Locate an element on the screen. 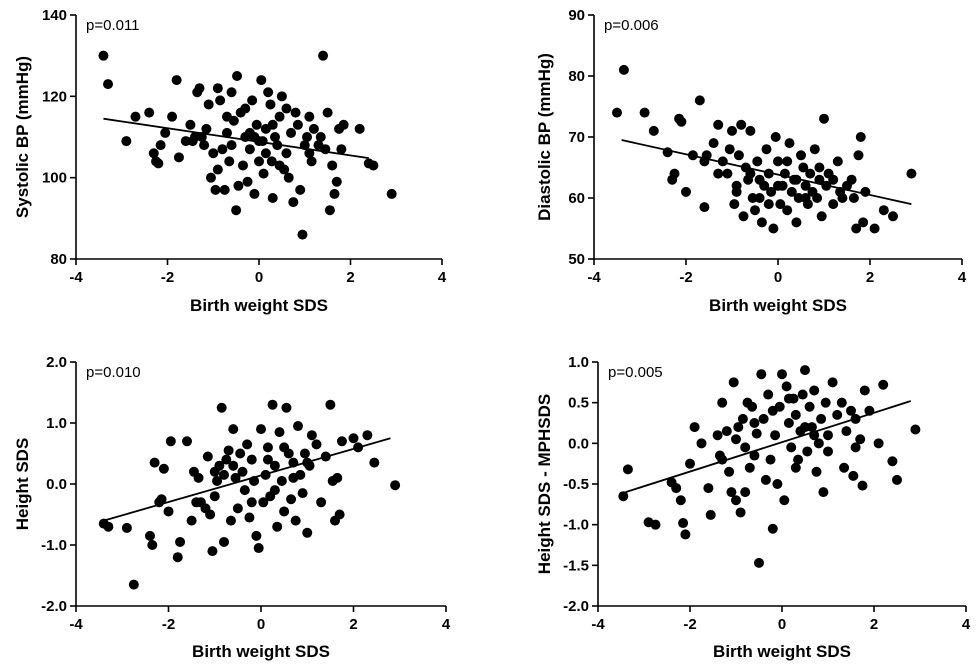 The height and width of the screenshot is (664, 980). y-tick-label: -1.0 is located at coordinates (576, 525).